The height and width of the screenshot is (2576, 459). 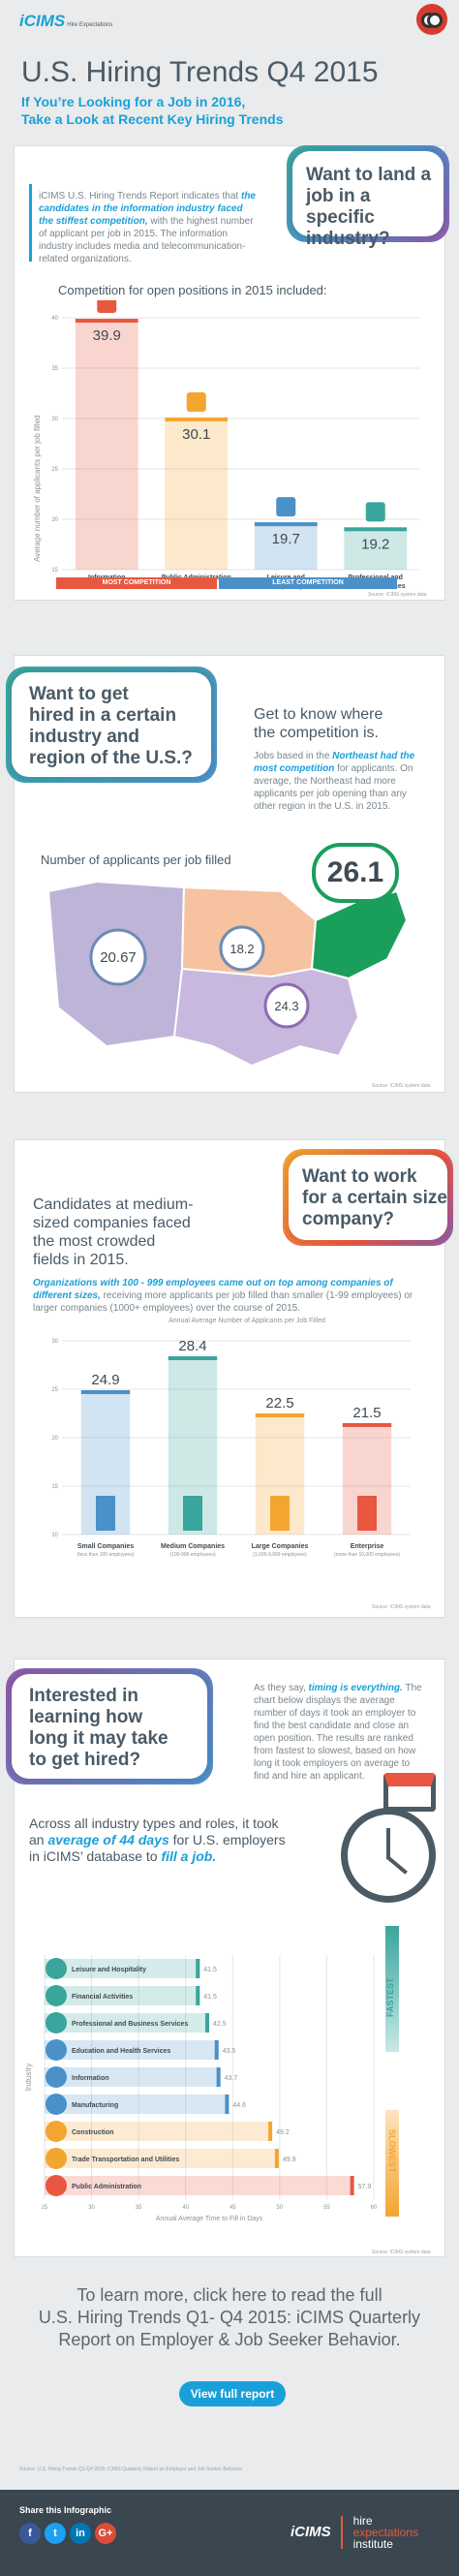 What do you see at coordinates (367, 1413) in the screenshot?
I see `data-label: 21.5` at bounding box center [367, 1413].